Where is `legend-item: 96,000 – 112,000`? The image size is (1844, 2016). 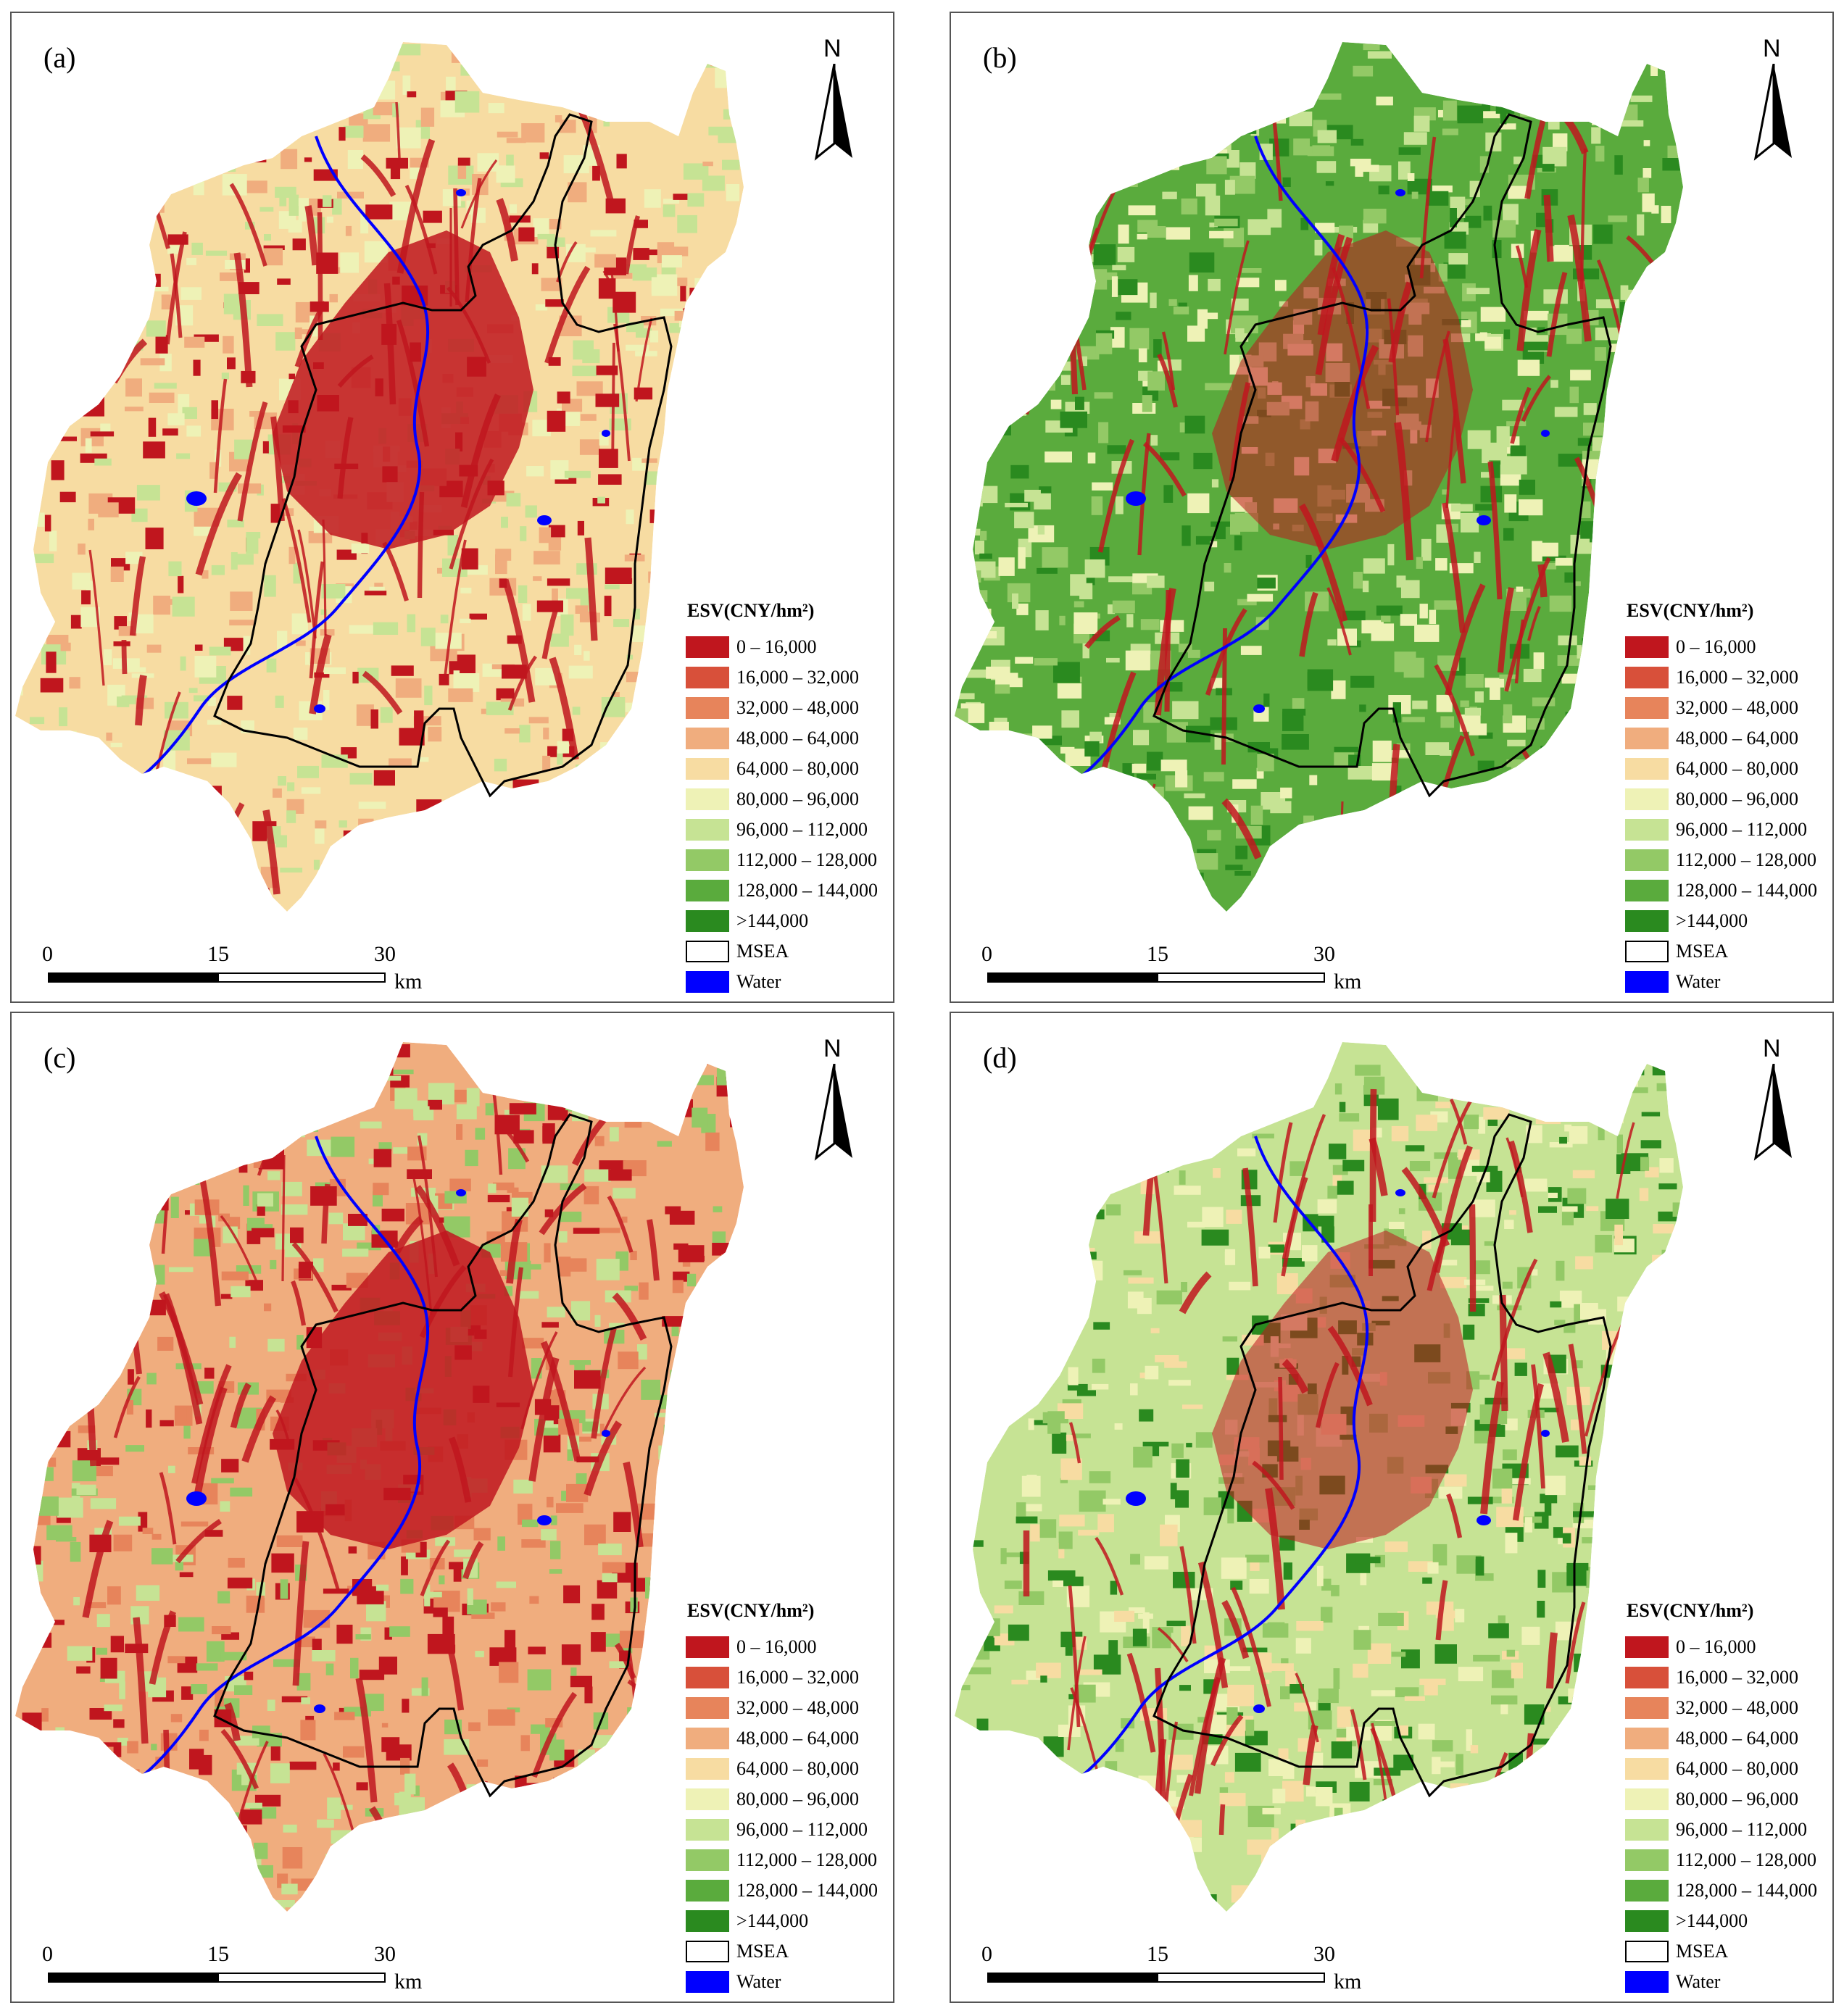
legend-item: 96,000 – 112,000 is located at coordinates (791, 1830).